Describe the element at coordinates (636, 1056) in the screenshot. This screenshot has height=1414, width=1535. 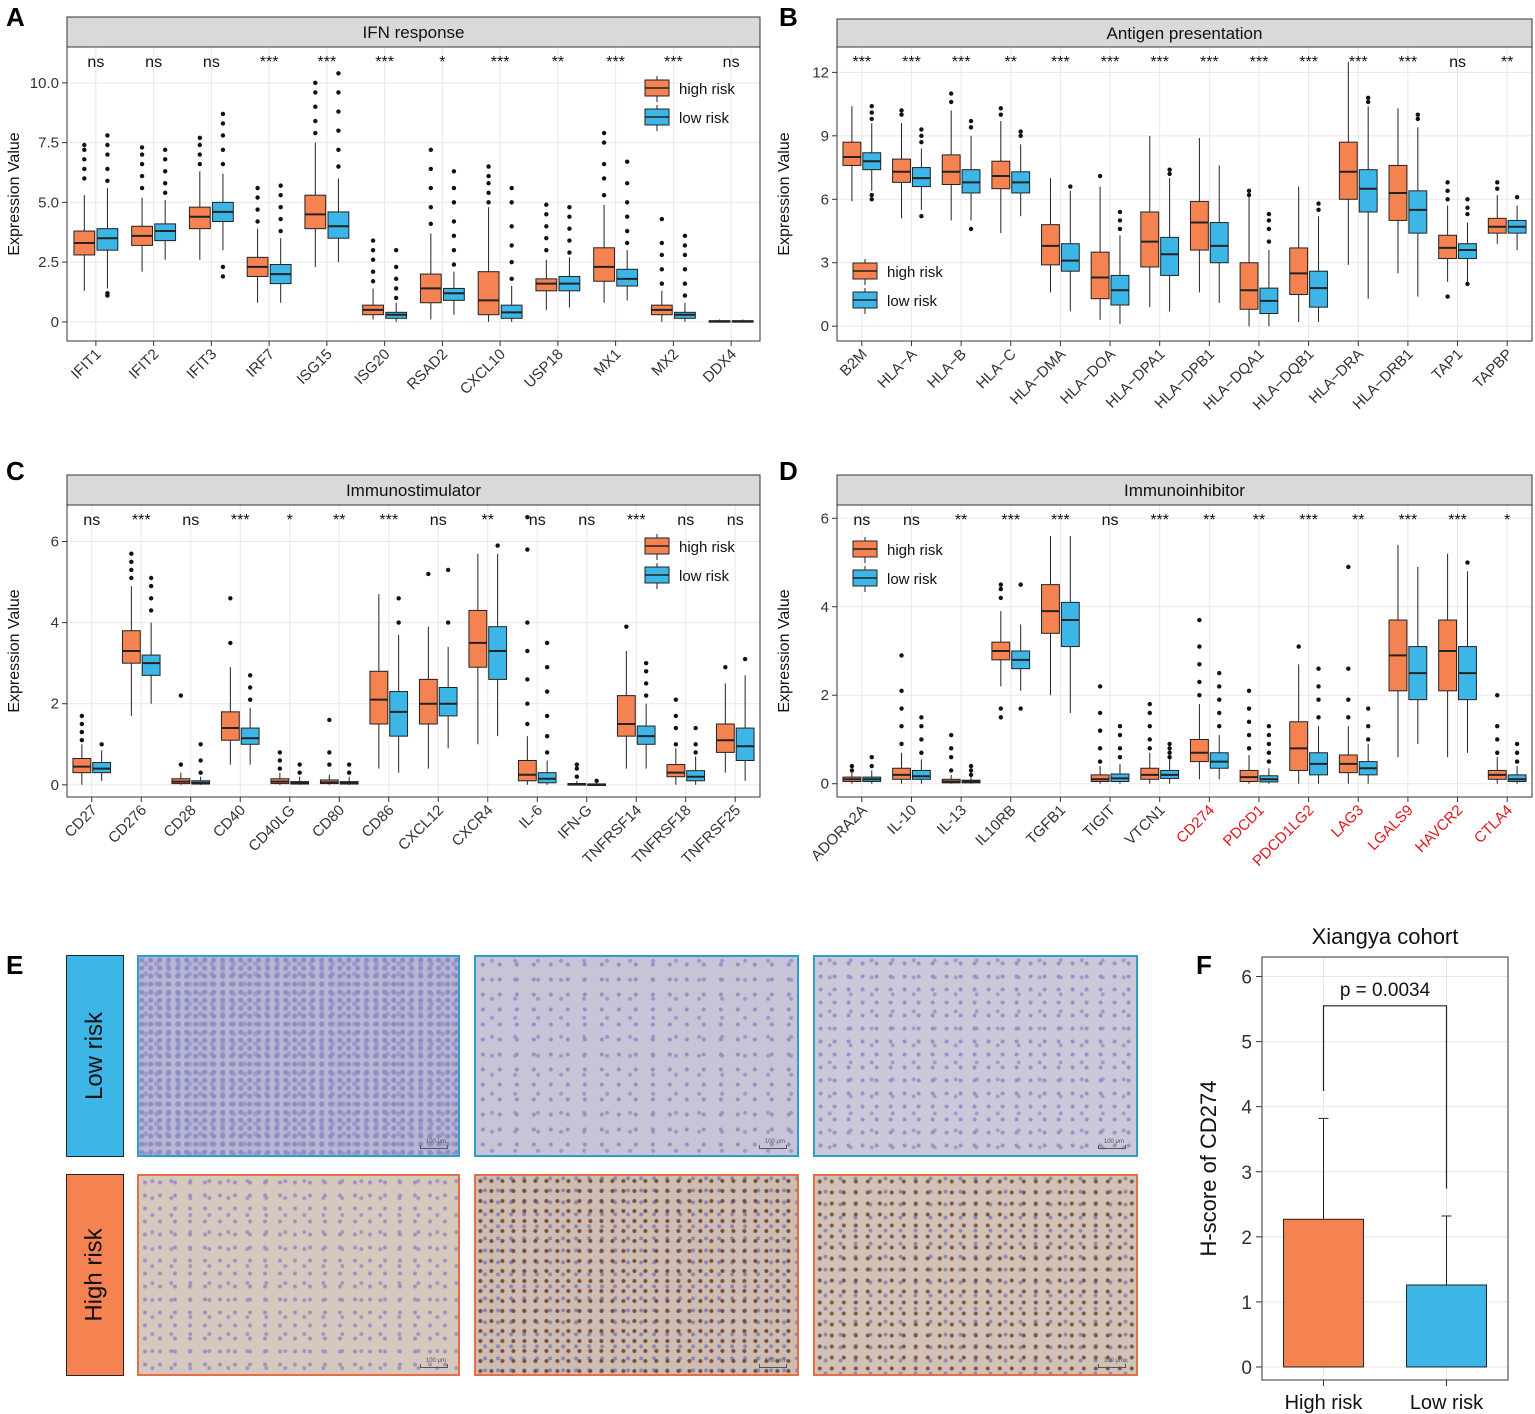
I see `ihc-image-low-2: 100 μm` at that location.